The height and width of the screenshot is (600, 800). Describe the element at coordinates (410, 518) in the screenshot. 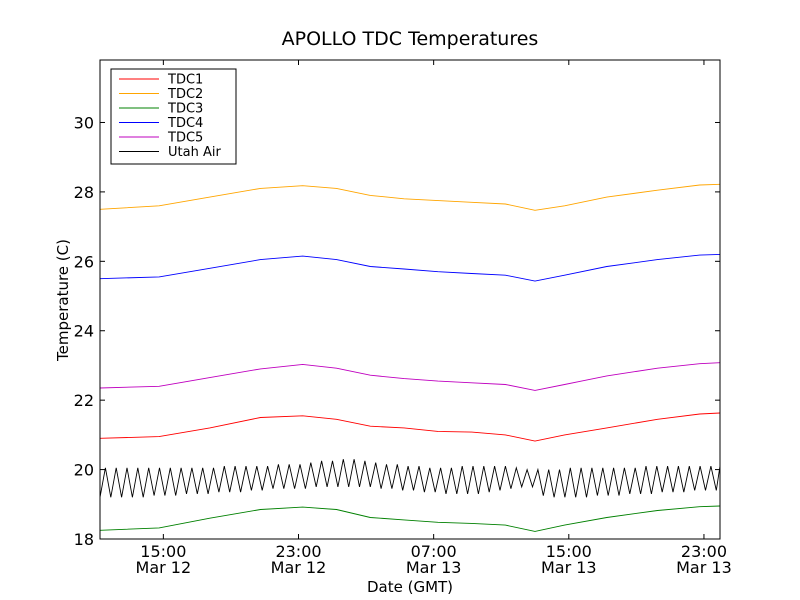

I see `series-line-tdc3` at that location.